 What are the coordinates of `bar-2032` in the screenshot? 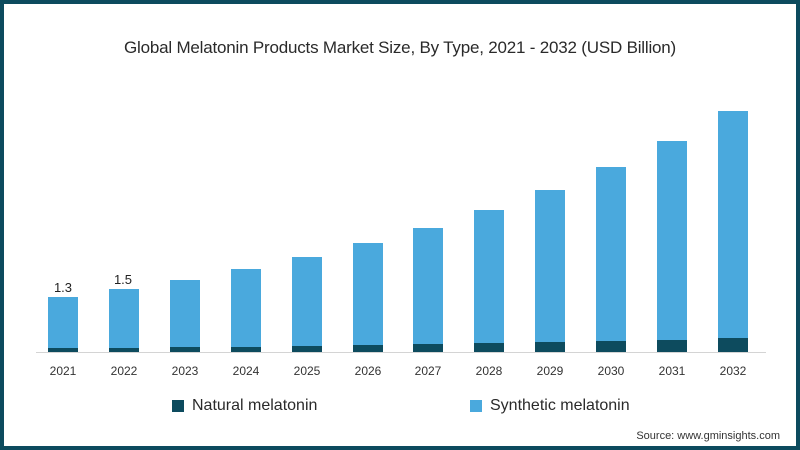 It's located at (733, 231).